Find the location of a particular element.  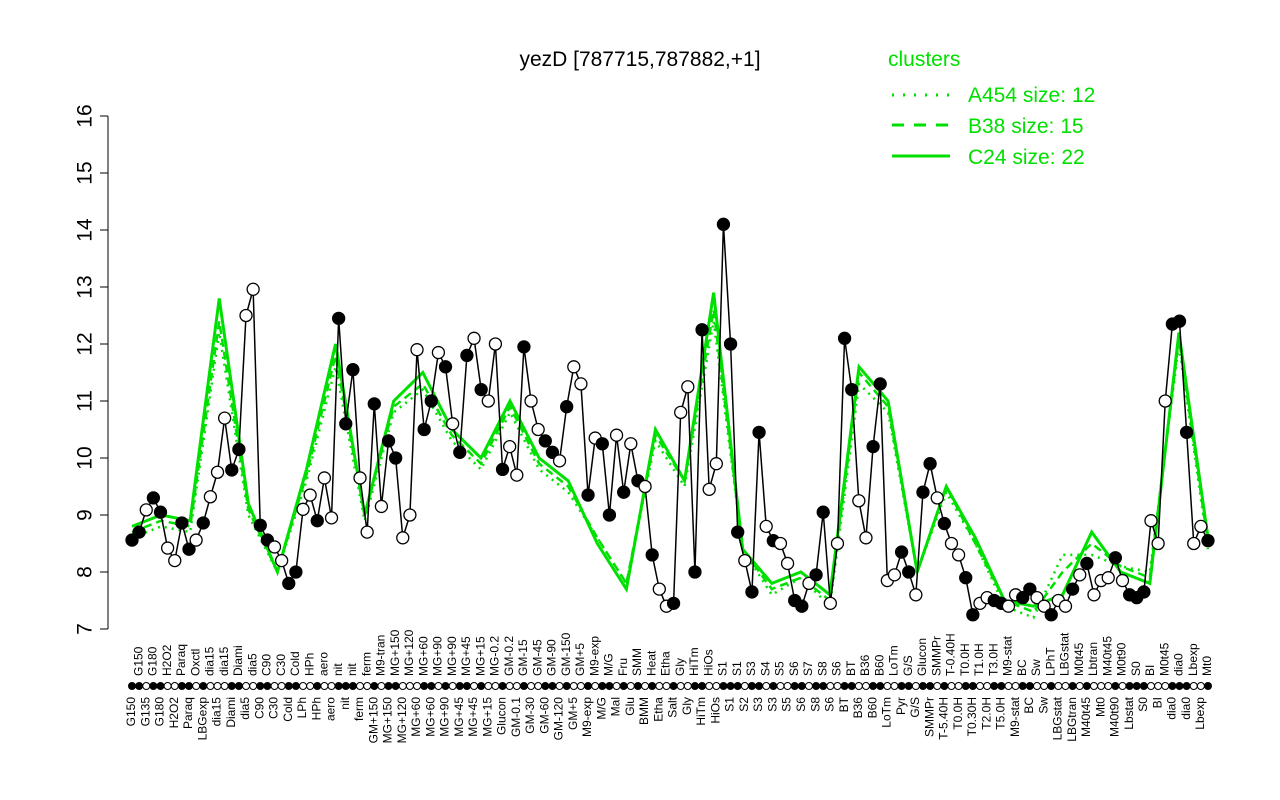

x-tick-label: GM-15 is located at coordinates (523, 657).